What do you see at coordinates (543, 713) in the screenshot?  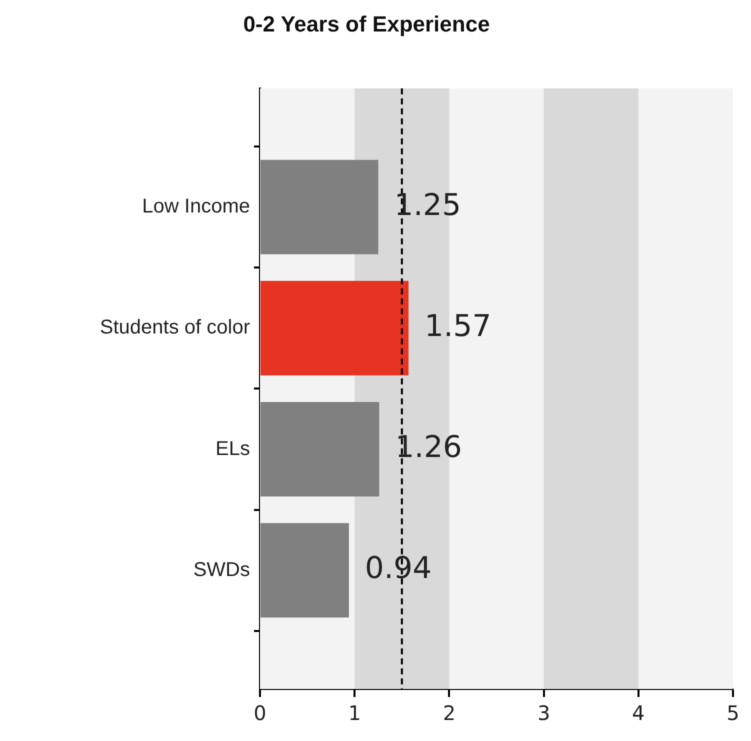 I see `x-tick-label: 3` at bounding box center [543, 713].